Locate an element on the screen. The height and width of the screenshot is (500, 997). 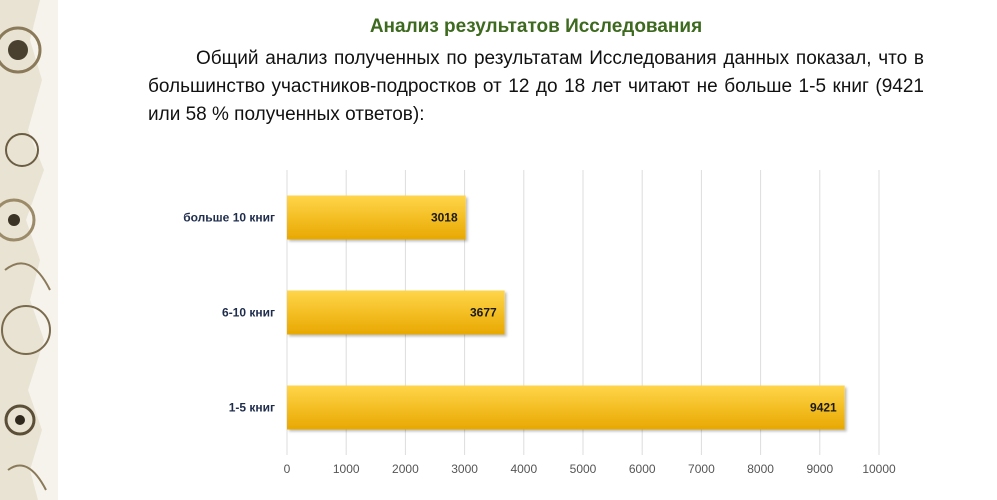
category-label: больше 10 книг is located at coordinates (229, 218).